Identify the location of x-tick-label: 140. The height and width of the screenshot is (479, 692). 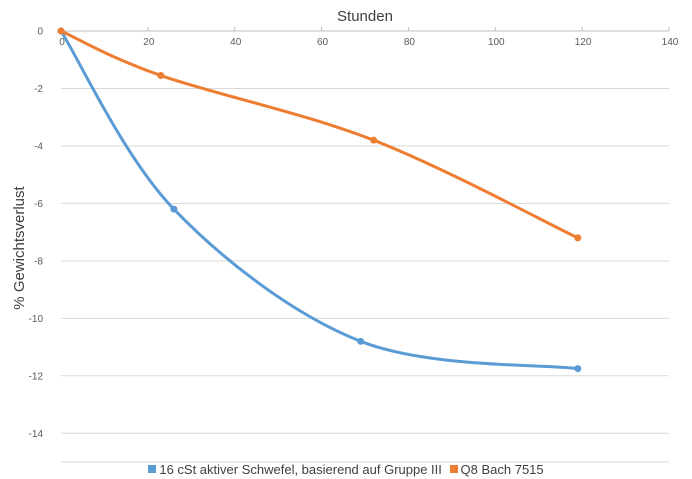
(670, 42).